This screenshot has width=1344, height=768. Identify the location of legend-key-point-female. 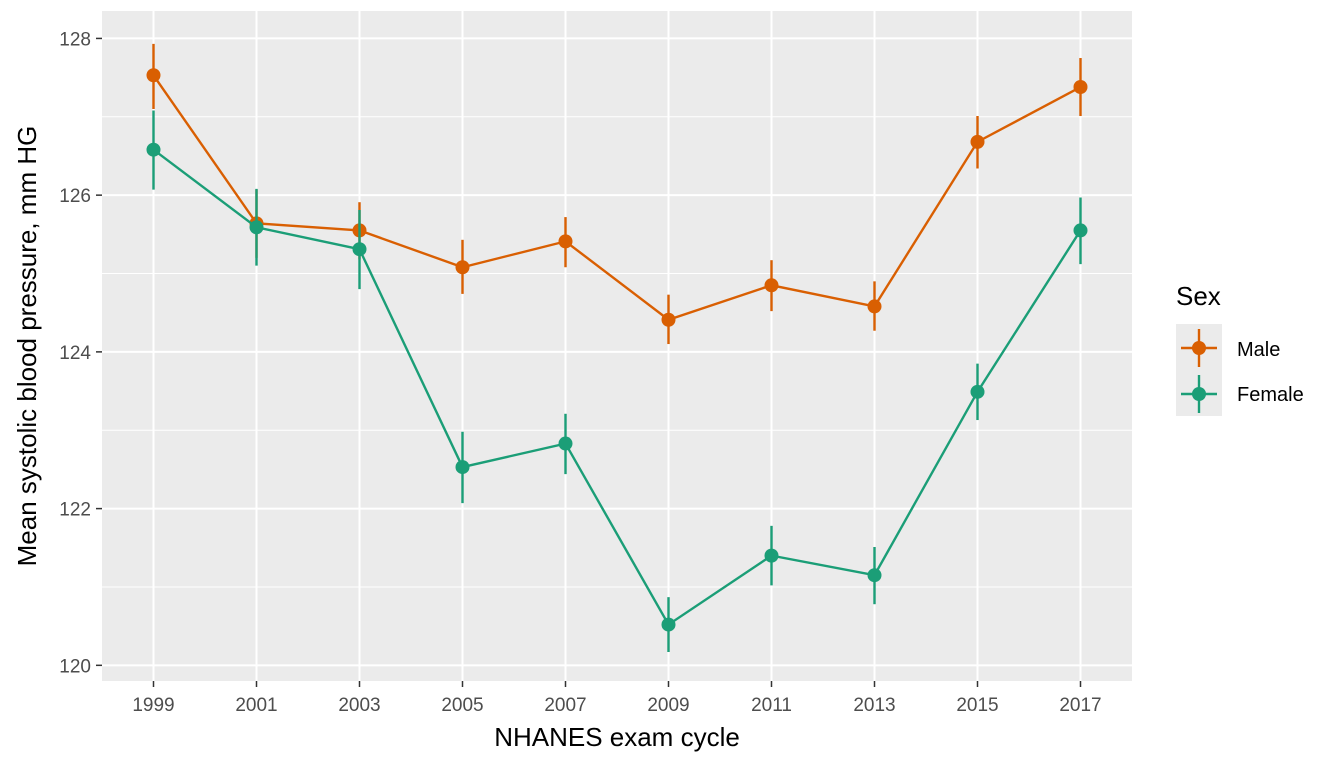
(1199, 394).